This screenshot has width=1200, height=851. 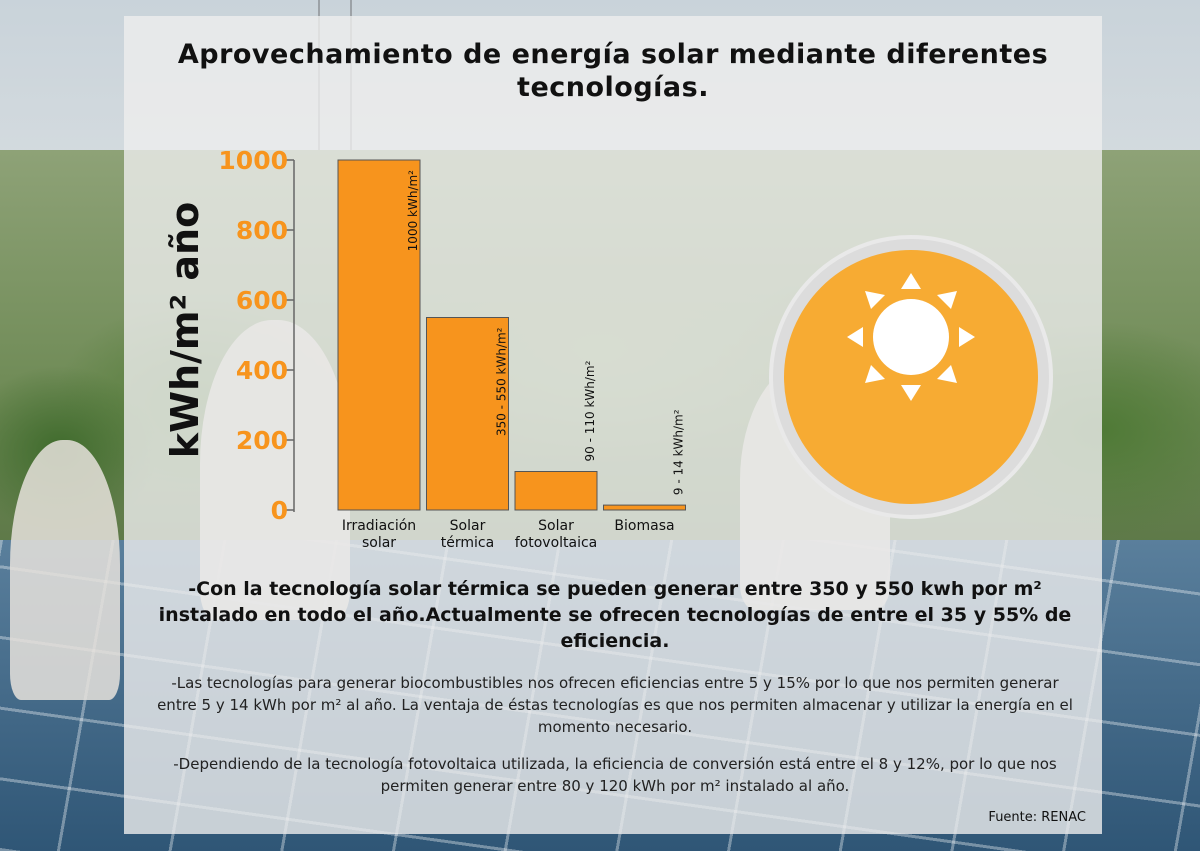 What do you see at coordinates (467, 543) in the screenshot?
I see `x-category-label-line: térmica` at bounding box center [467, 543].